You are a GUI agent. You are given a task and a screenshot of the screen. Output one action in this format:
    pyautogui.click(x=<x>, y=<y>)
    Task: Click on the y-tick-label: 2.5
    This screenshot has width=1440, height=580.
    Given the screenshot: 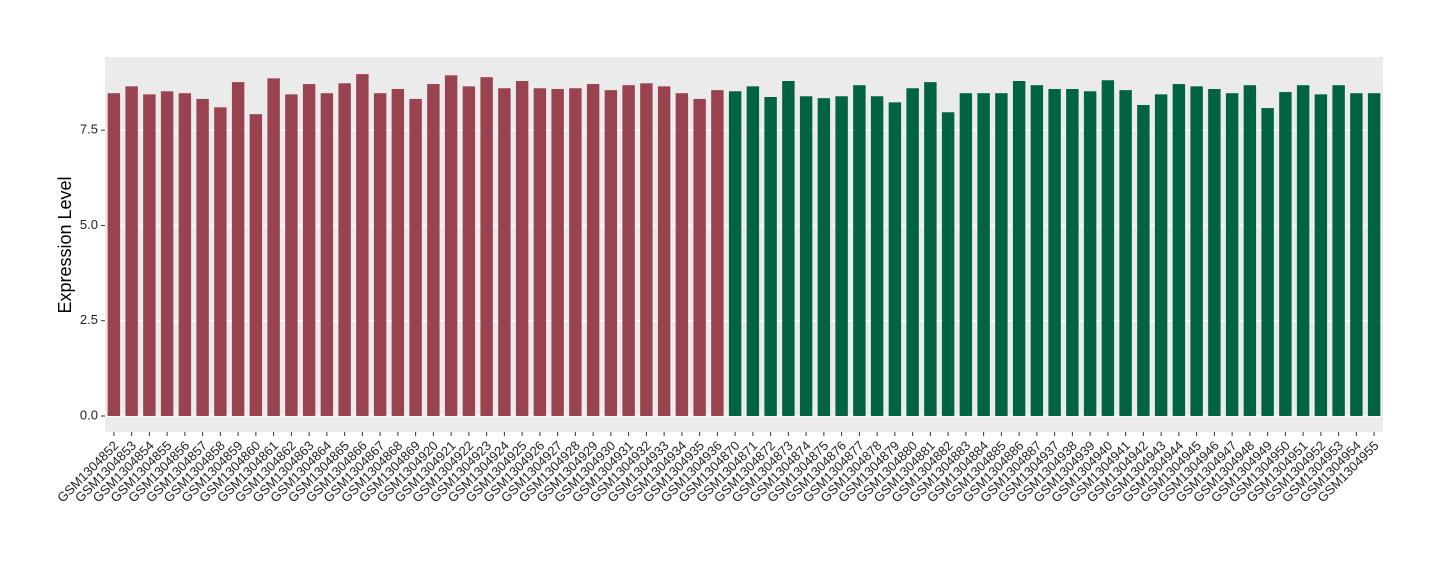 What is the action you would take?
    pyautogui.click(x=89, y=319)
    